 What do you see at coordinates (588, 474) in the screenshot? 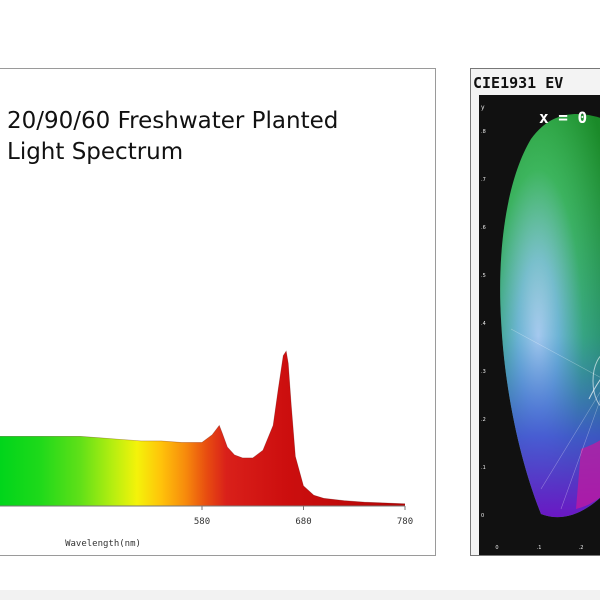
I see `cie-magenta-region` at bounding box center [588, 474].